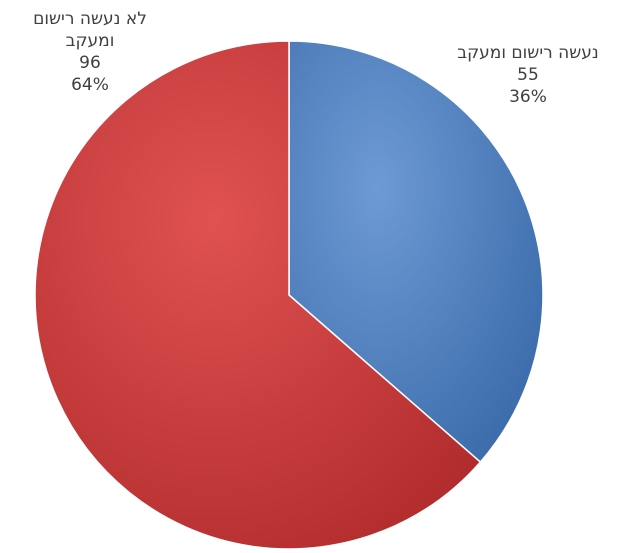 The width and height of the screenshot is (622, 553). I want to click on slice-label-not-recorded-percent: 64%, so click(90, 85).